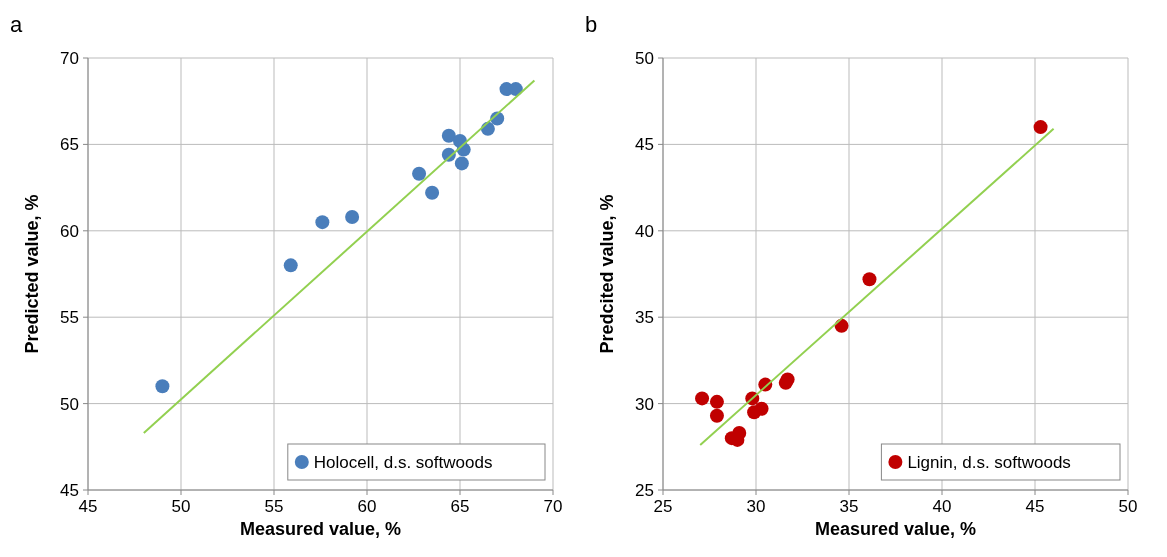 The image size is (1167, 557). What do you see at coordinates (460, 506) in the screenshot?
I see `x-tick-label: 65` at bounding box center [460, 506].